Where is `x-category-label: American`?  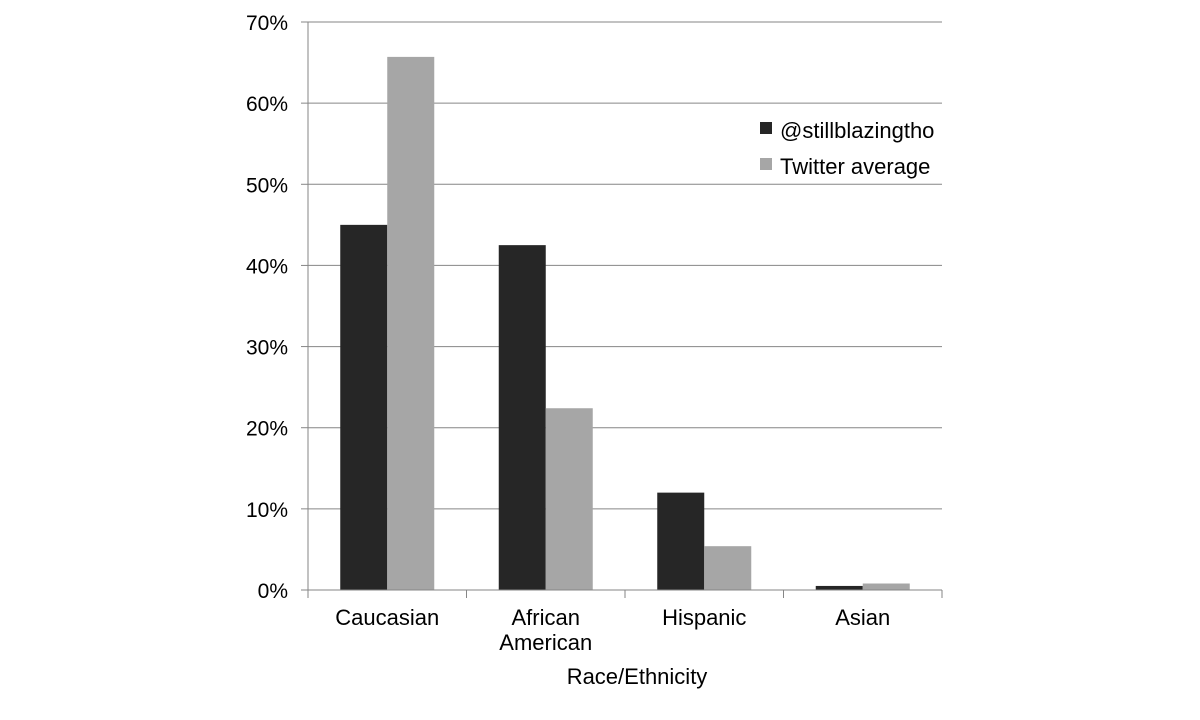
x-category-label: American is located at coordinates (545, 642).